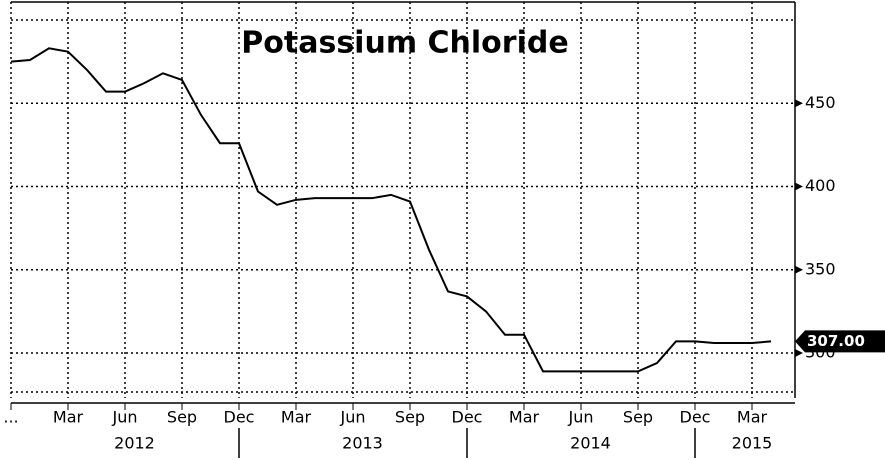 The image size is (885, 460). I want to click on last-value-box, so click(840, 341).